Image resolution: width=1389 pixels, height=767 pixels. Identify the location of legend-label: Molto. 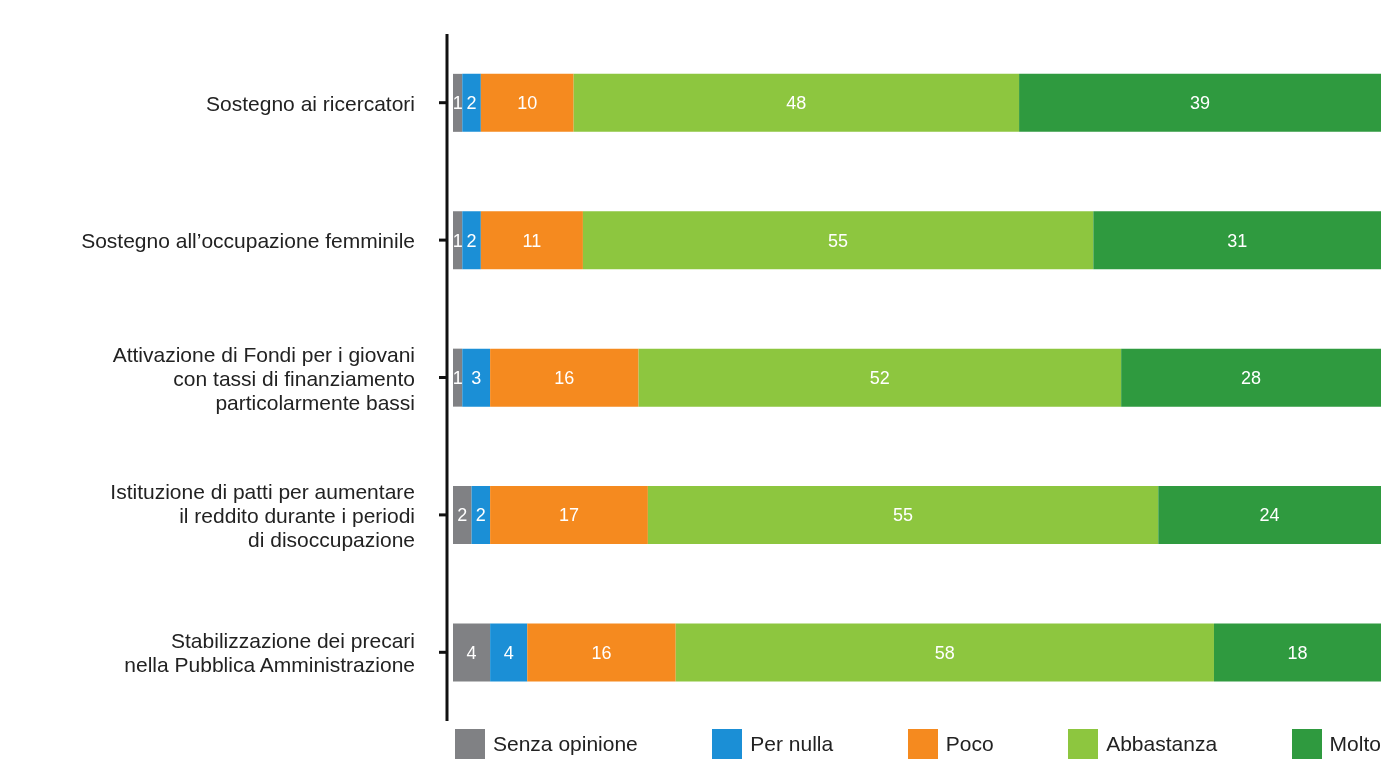
(1354, 744).